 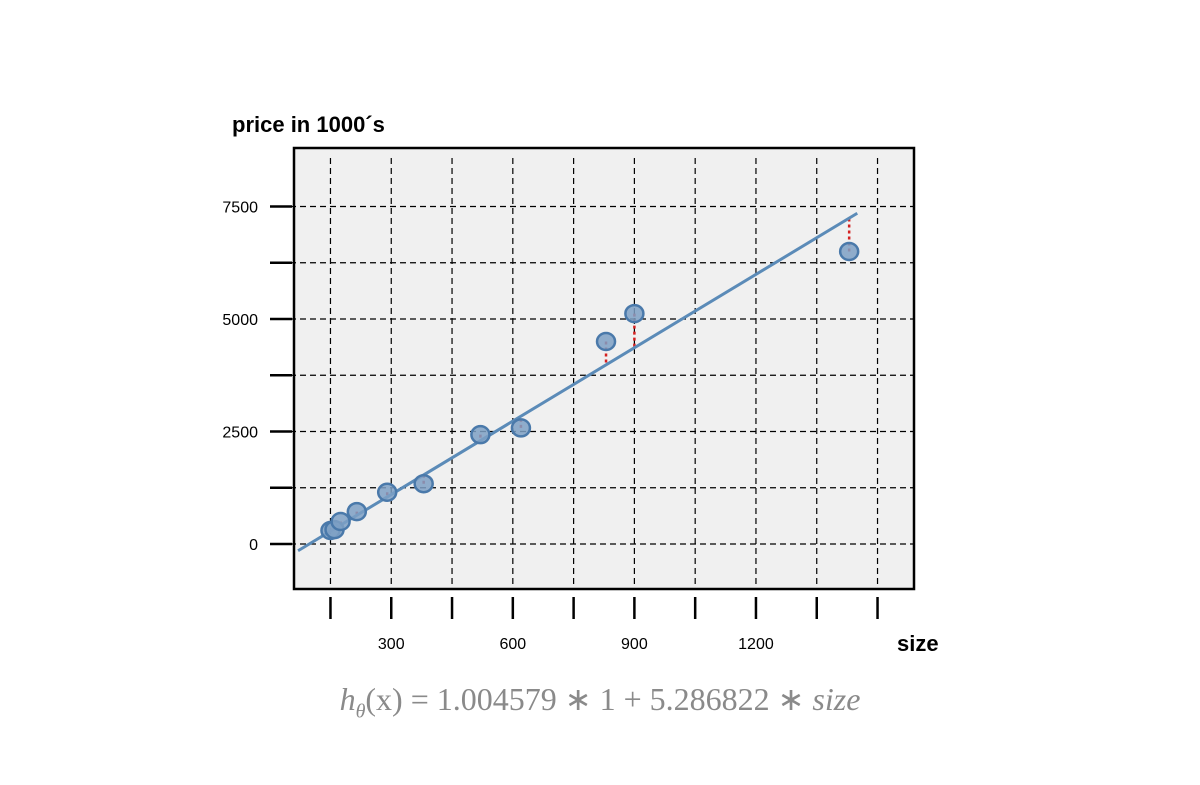 I want to click on x-tick-label: 900, so click(x=634, y=644).